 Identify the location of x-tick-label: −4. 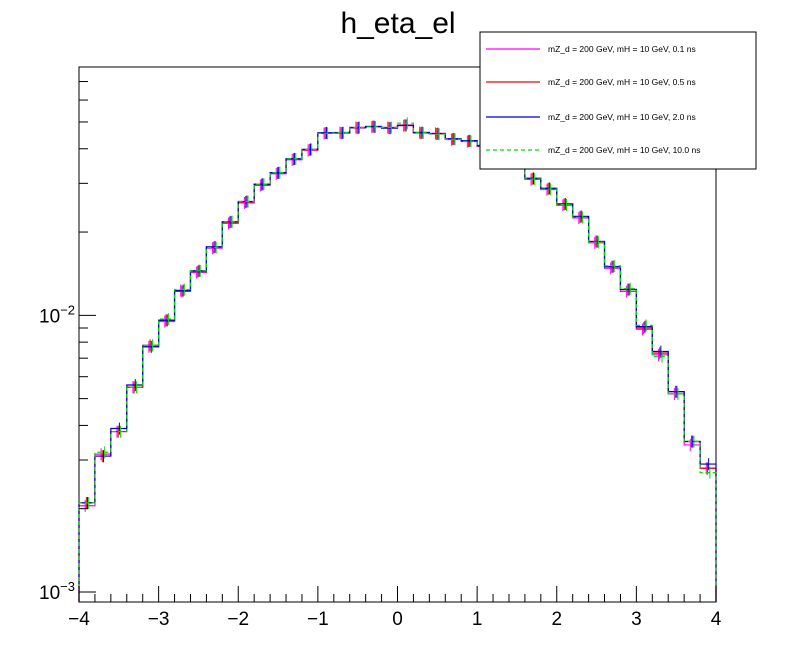
(79, 619).